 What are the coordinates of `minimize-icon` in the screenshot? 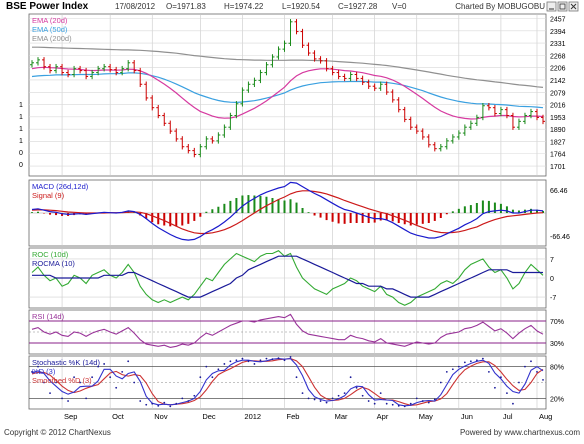 It's located at (551, 6).